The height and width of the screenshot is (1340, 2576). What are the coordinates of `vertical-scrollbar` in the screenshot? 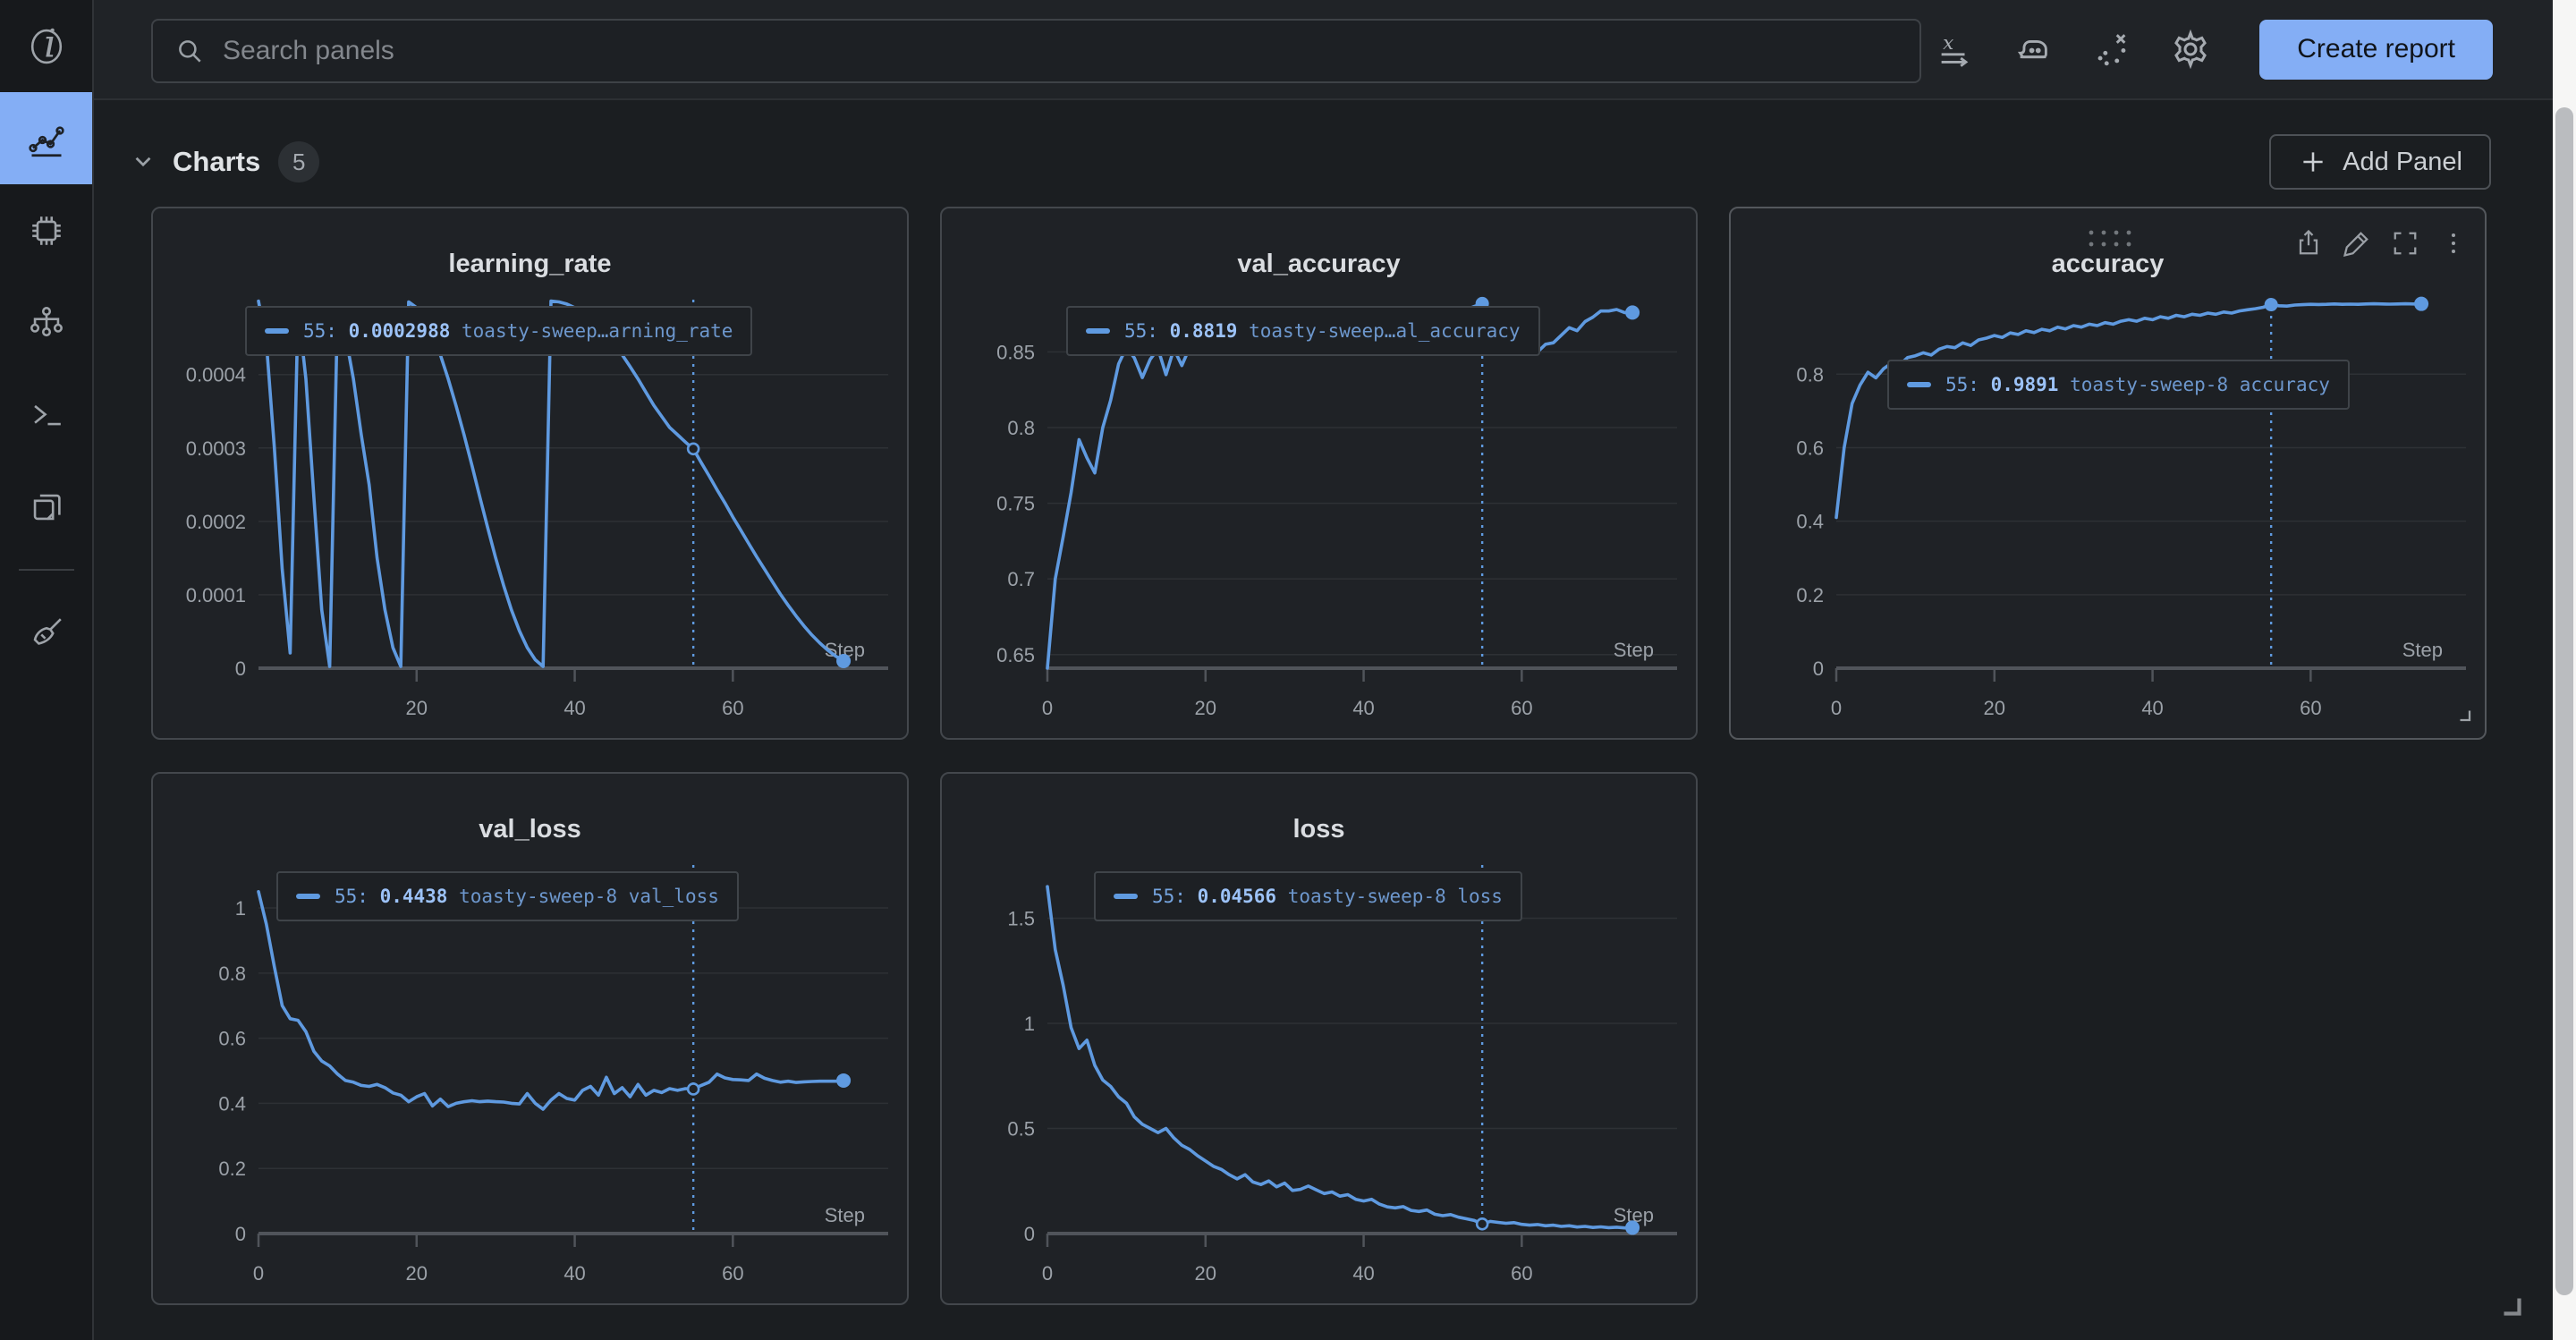 It's located at (2564, 670).